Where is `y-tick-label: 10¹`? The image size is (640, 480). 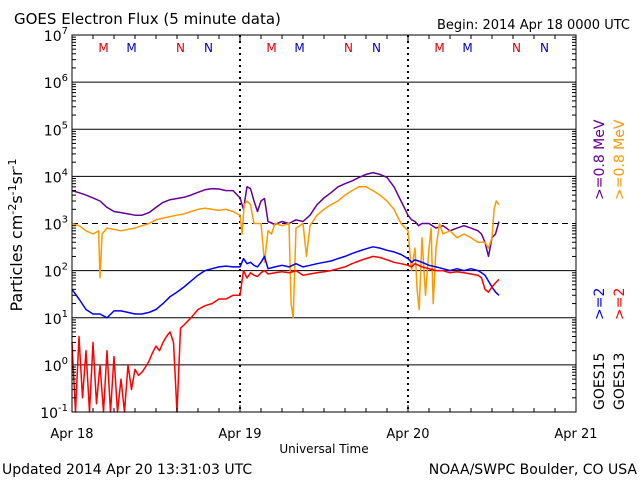
y-tick-label: 10¹ is located at coordinates (56, 318).